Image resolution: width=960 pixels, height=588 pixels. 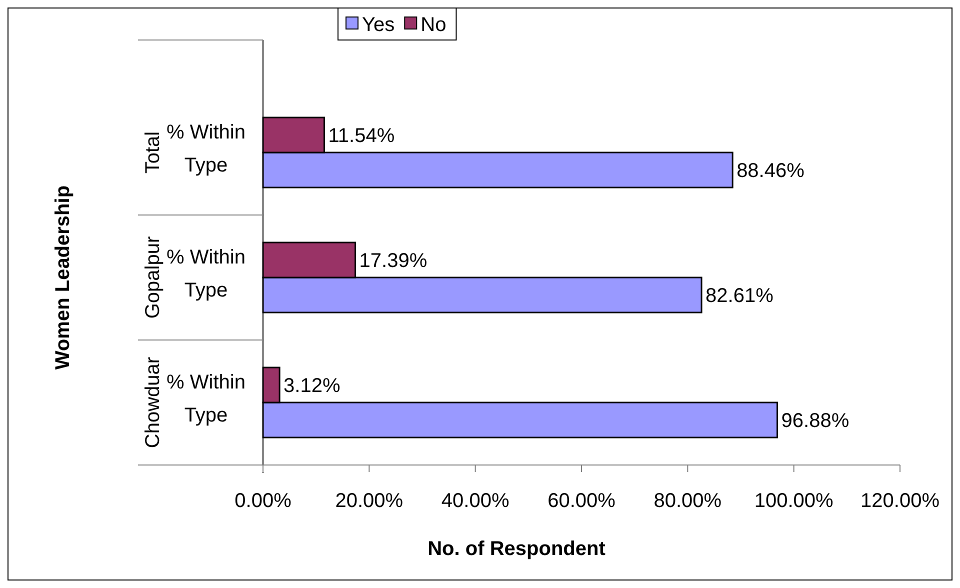 I want to click on y-axis-title: Women Leadership, so click(x=63, y=277).